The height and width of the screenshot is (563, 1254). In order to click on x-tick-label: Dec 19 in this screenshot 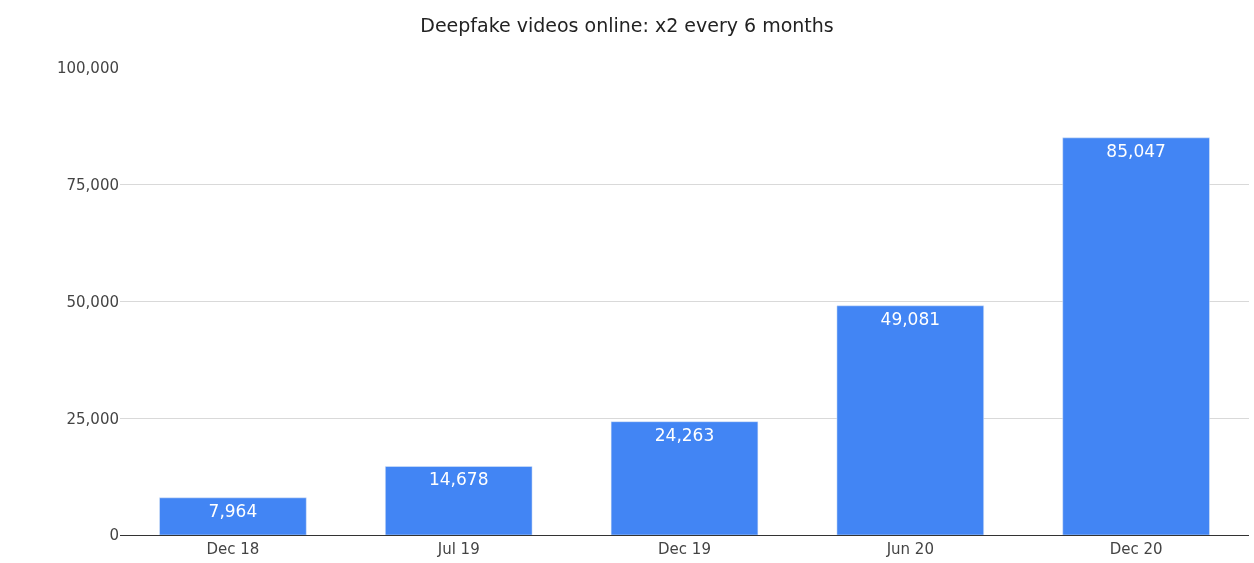, I will do `click(684, 549)`.